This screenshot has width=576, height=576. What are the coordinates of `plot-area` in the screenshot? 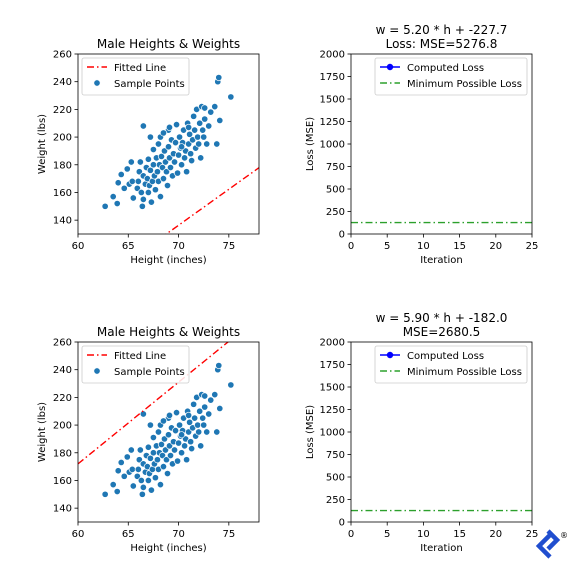 It's located at (180, 153).